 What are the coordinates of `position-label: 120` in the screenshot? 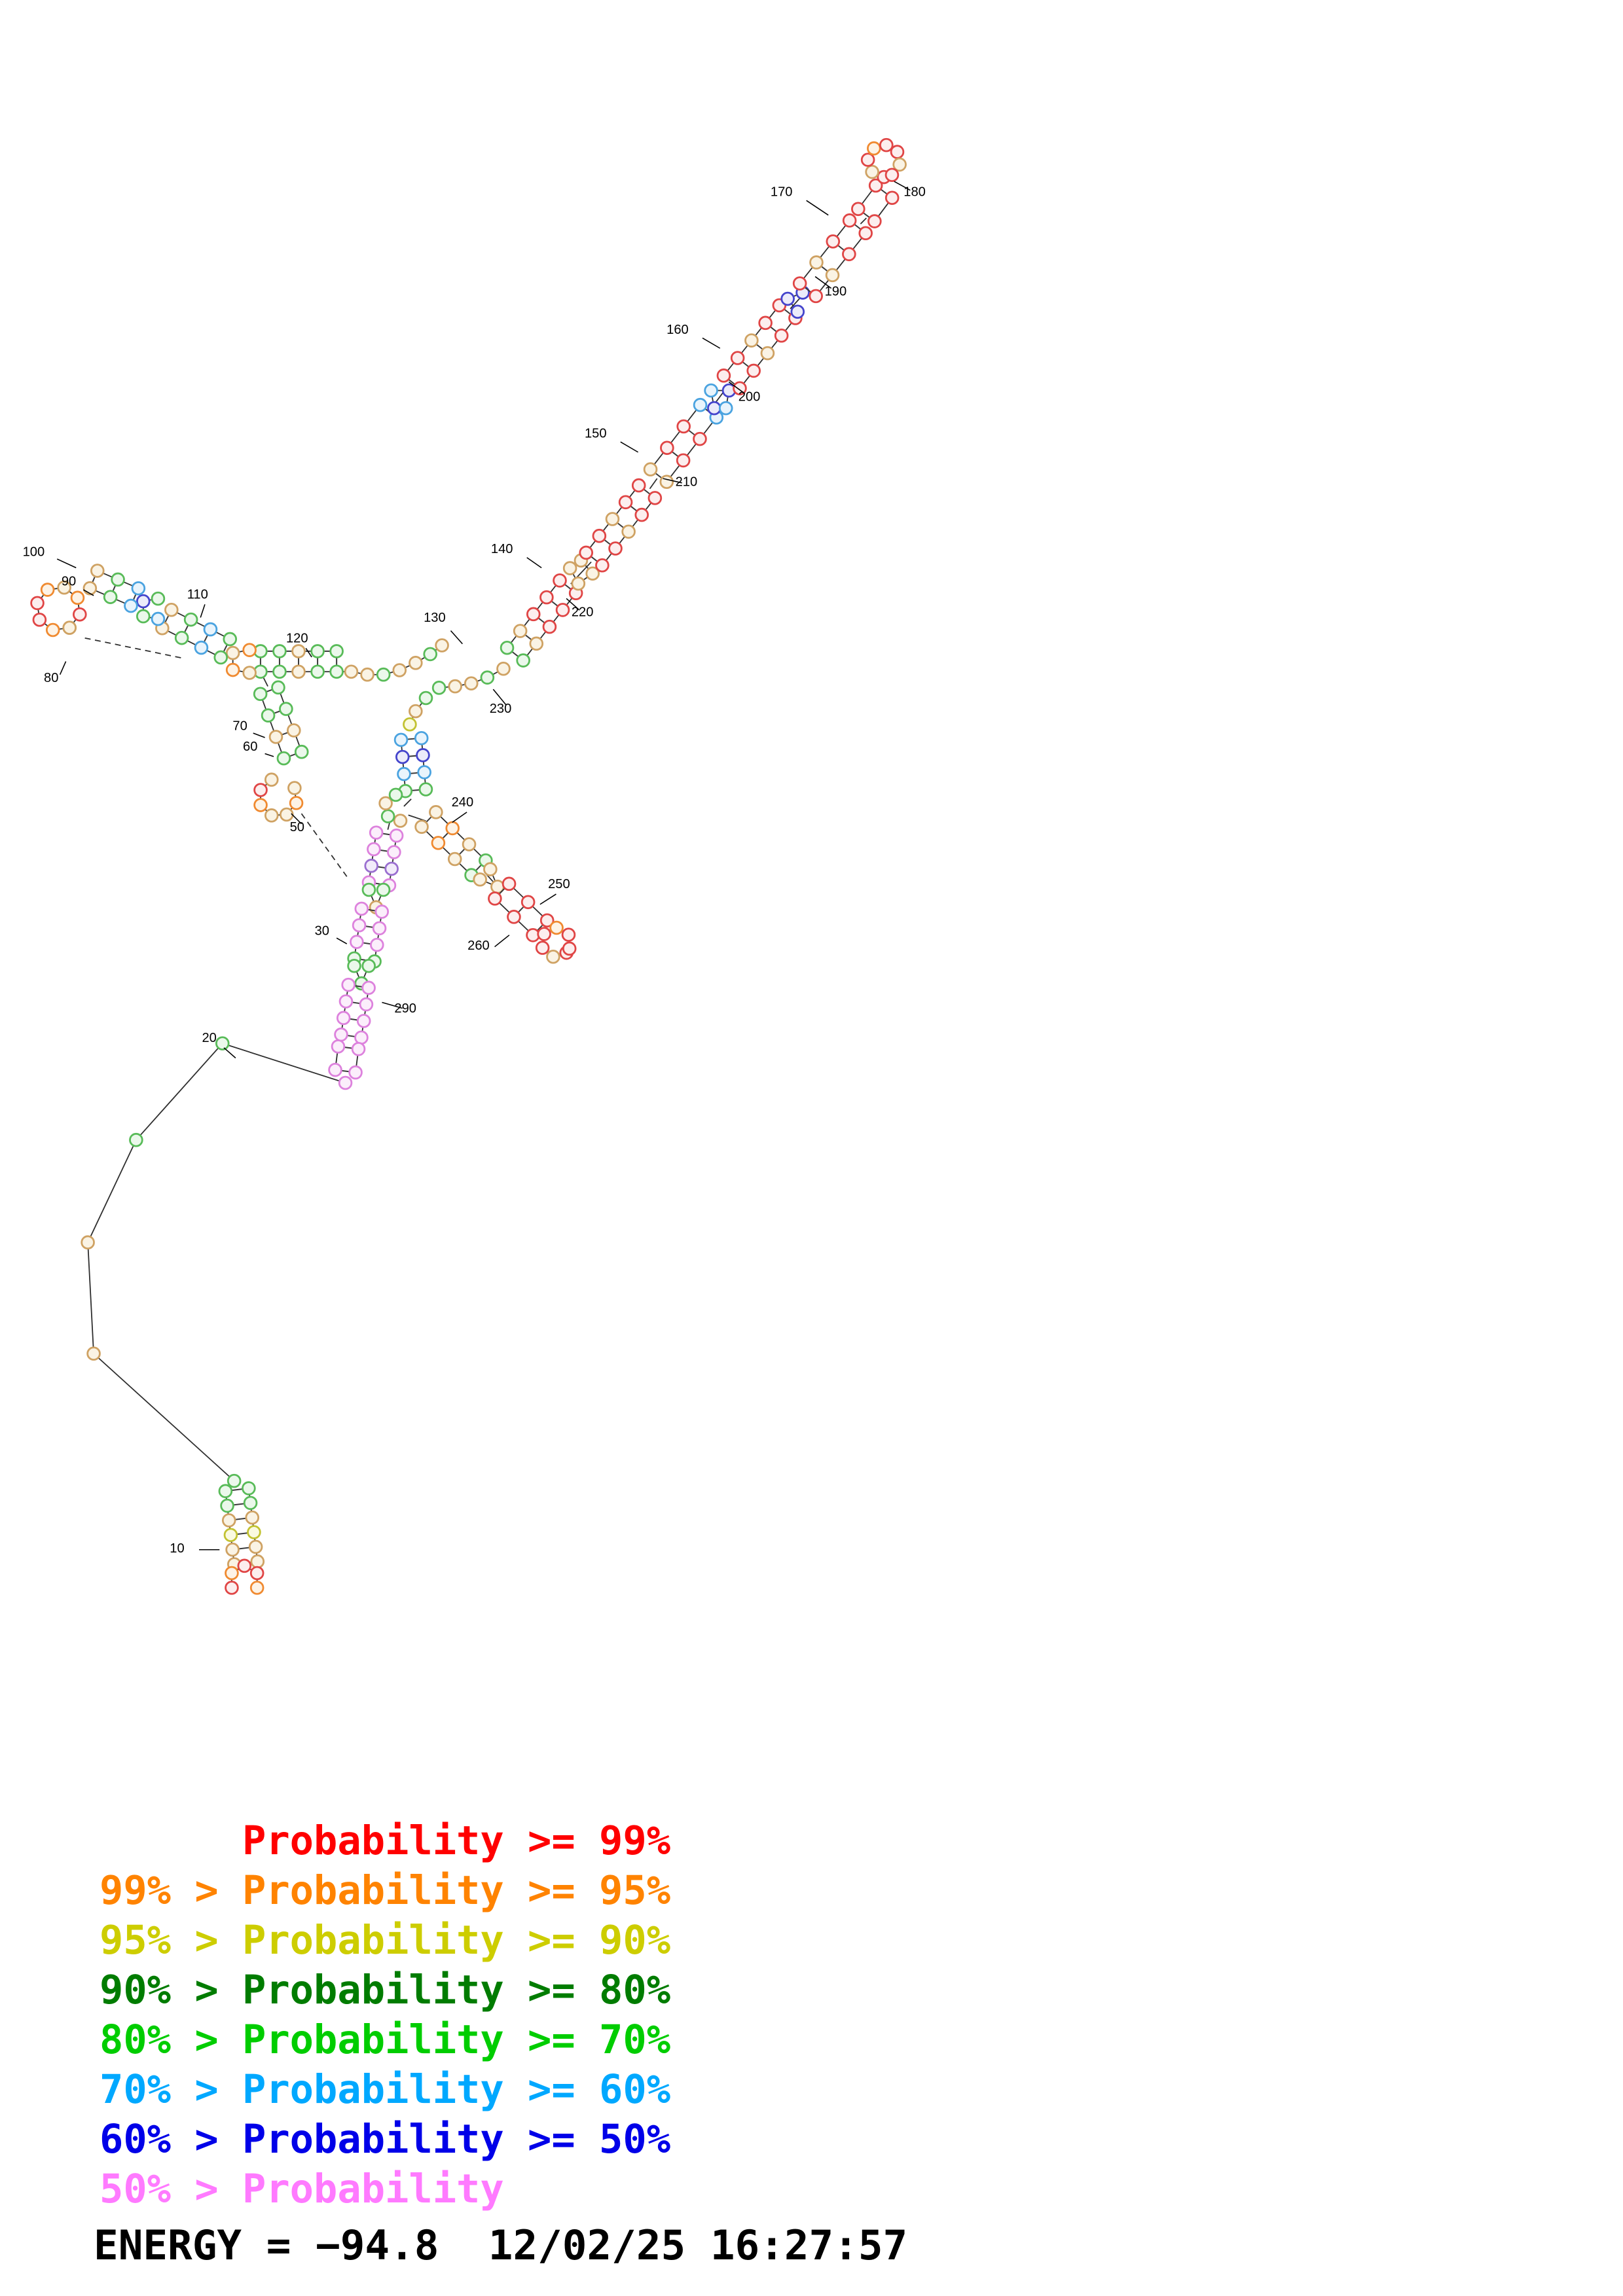 It's located at (297, 639).